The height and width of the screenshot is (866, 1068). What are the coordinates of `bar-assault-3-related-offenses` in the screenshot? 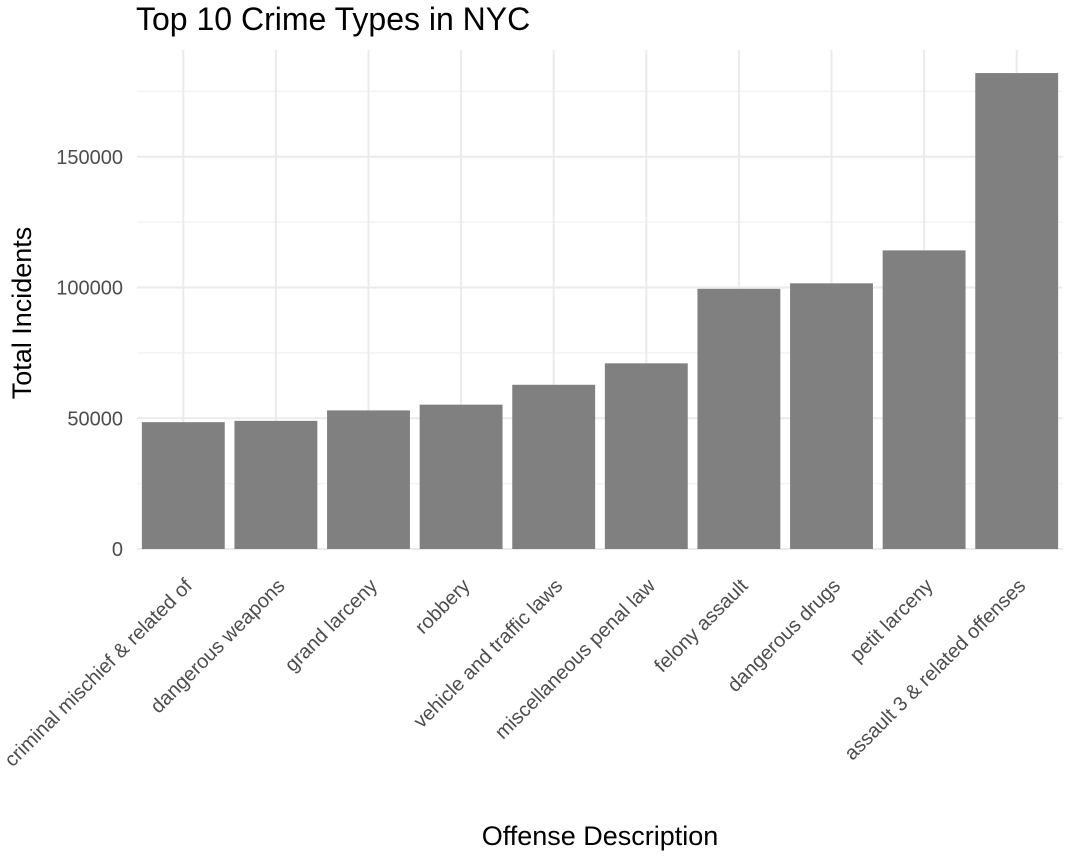 It's located at (1017, 311).